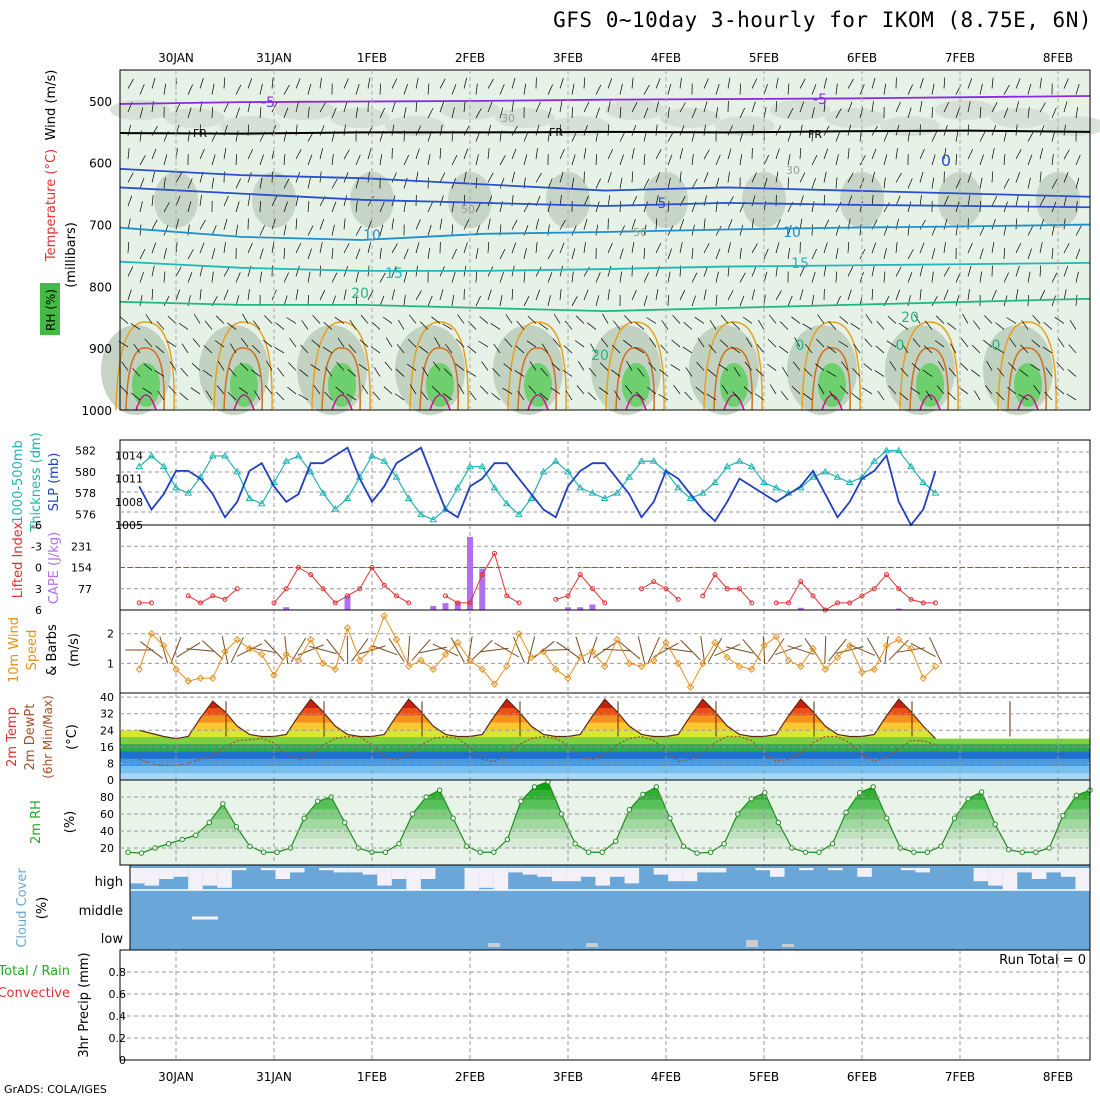 The width and height of the screenshot is (1100, 1100). What do you see at coordinates (305, 110) in the screenshot?
I see `rh-shade-upper` at bounding box center [305, 110].